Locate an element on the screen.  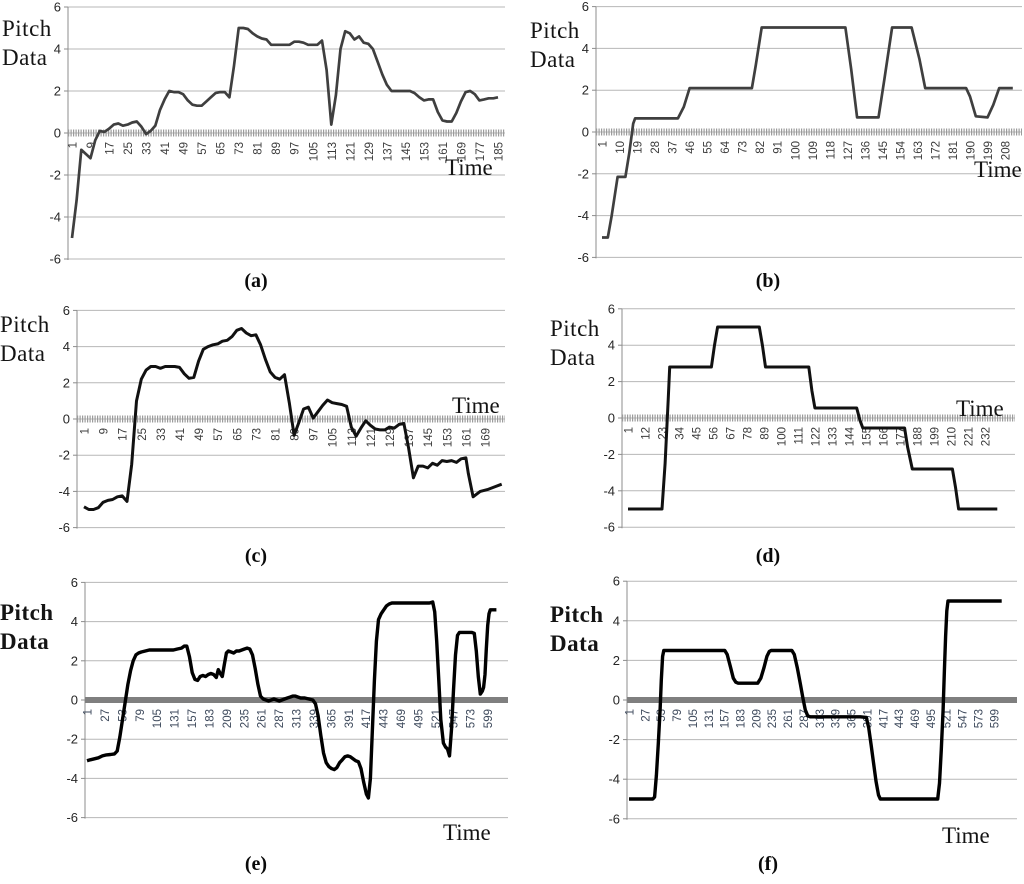
svg-text: 49 is located at coordinates (185, 148).